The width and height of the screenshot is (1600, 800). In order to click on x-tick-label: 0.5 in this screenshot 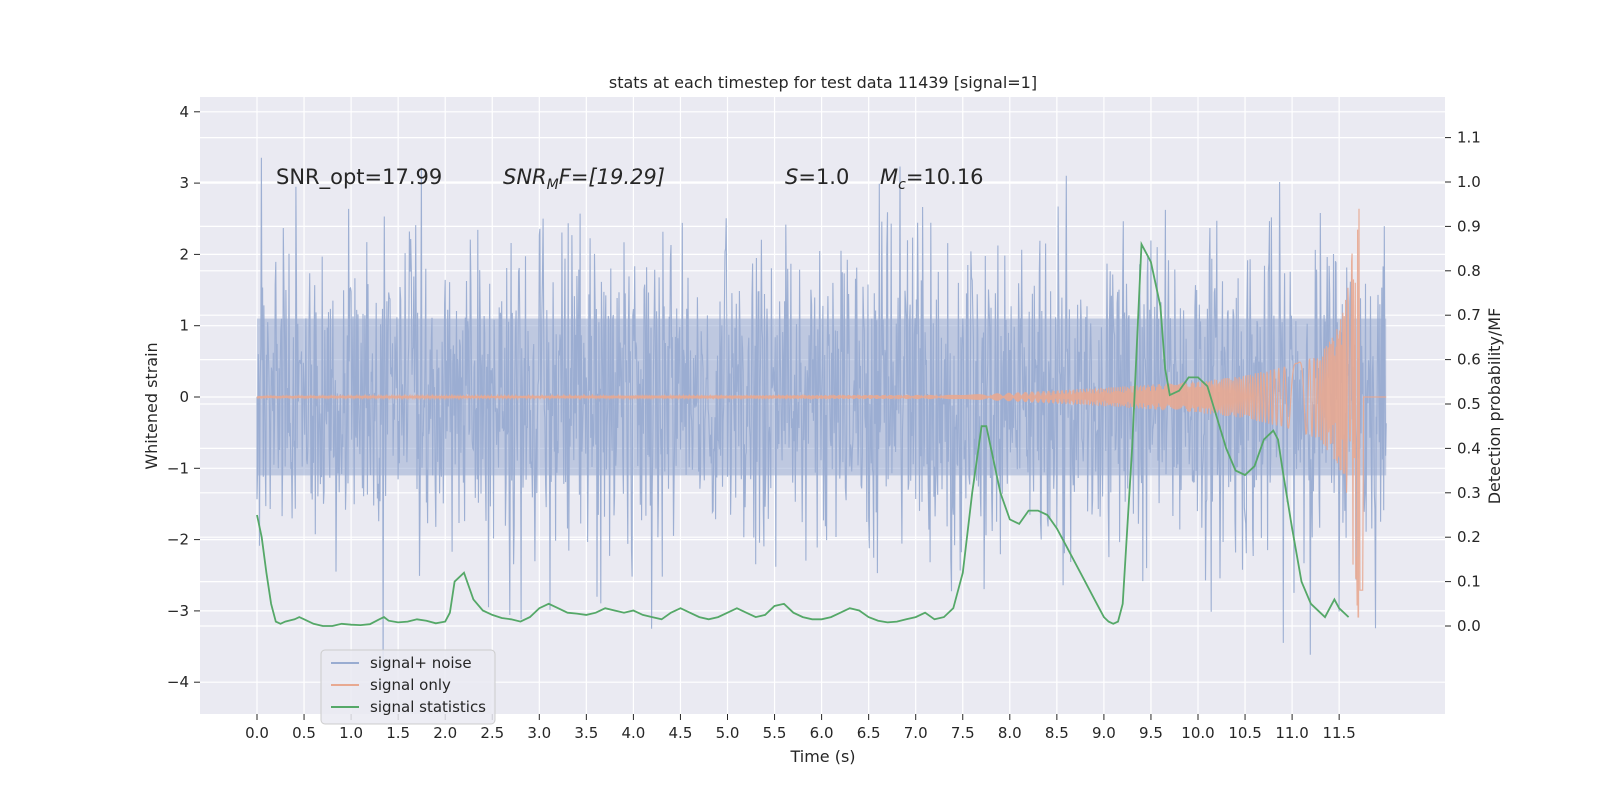, I will do `click(304, 733)`.